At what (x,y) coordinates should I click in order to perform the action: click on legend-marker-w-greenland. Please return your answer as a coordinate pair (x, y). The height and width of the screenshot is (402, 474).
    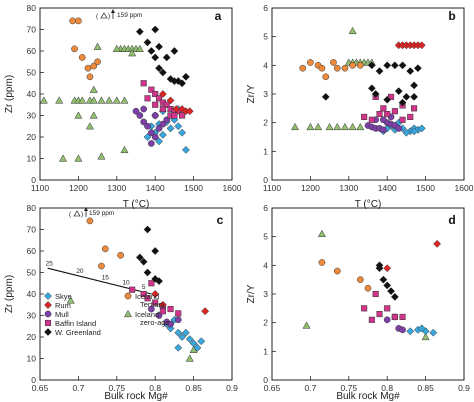
    Looking at the image, I should click on (48, 332).